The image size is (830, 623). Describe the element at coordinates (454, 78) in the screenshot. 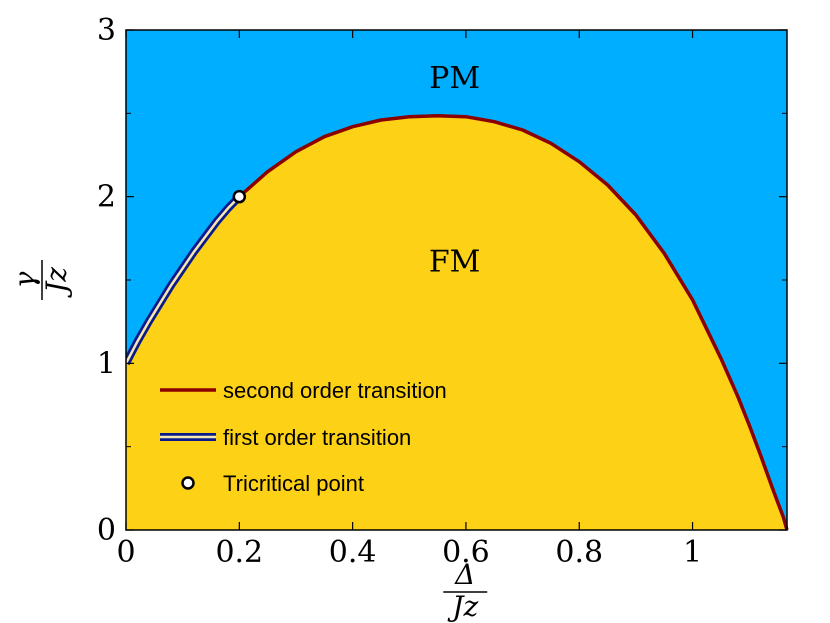

I see `region-label-pm: PM` at that location.